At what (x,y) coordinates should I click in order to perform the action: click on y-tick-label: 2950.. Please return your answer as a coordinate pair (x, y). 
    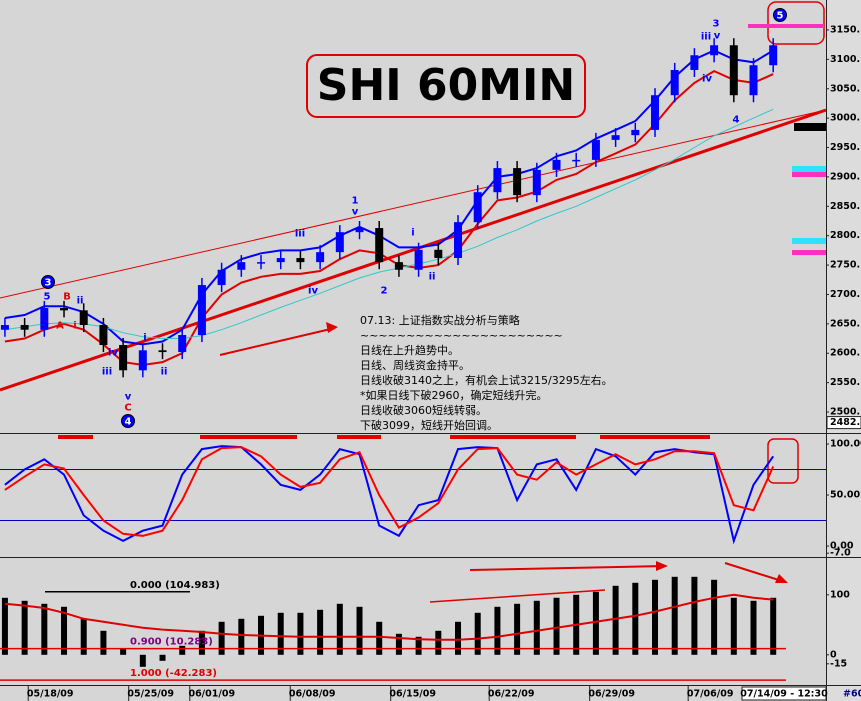
    Looking at the image, I should click on (845, 147).